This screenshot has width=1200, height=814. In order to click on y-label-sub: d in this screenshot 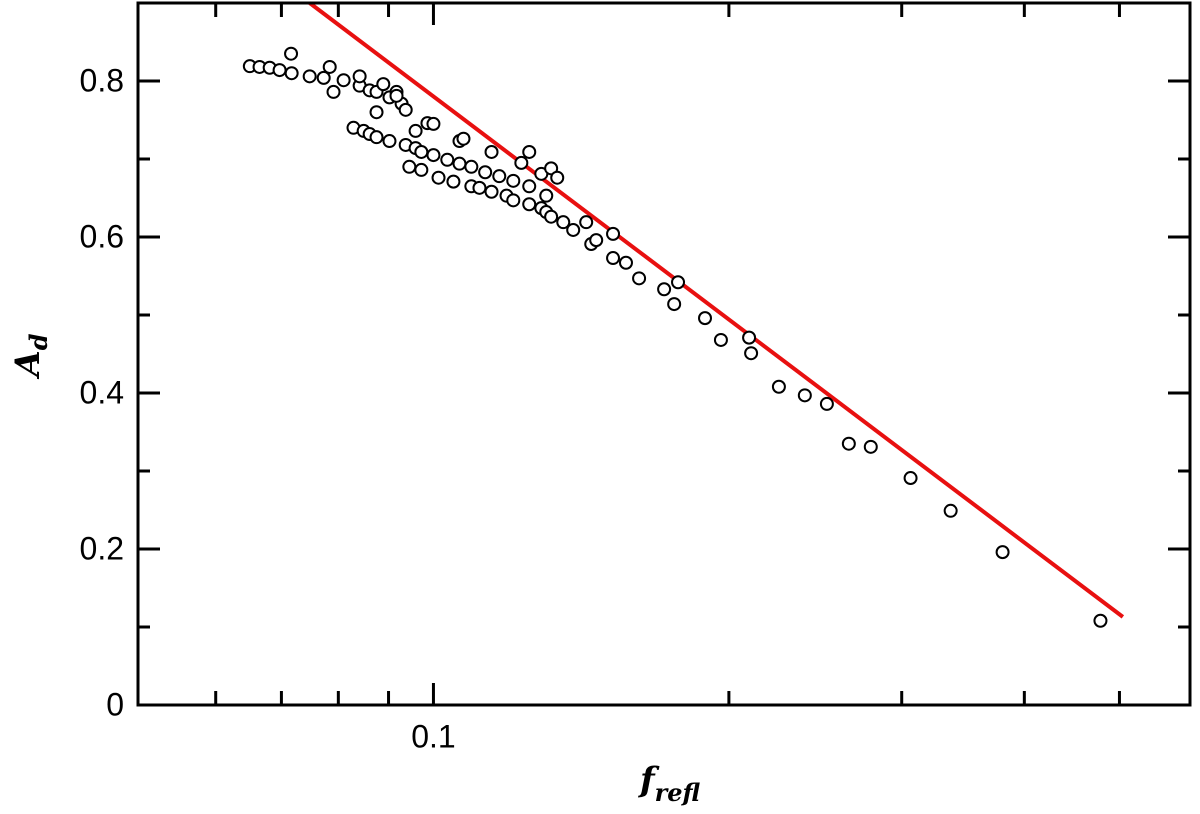, I will do `click(38, 341)`.